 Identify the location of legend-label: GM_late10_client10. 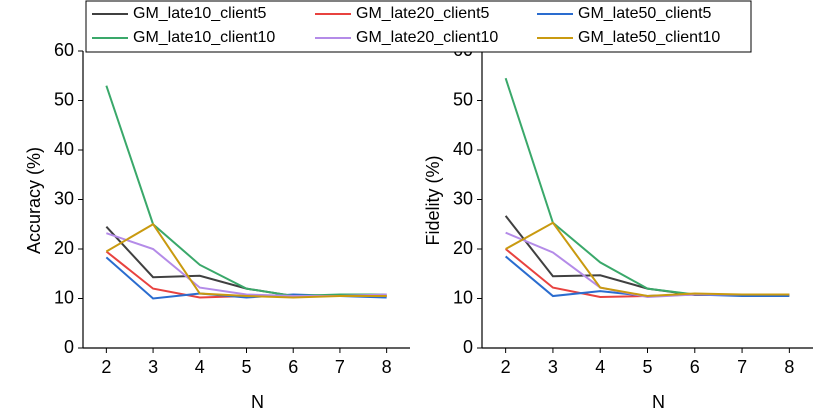
(204, 37).